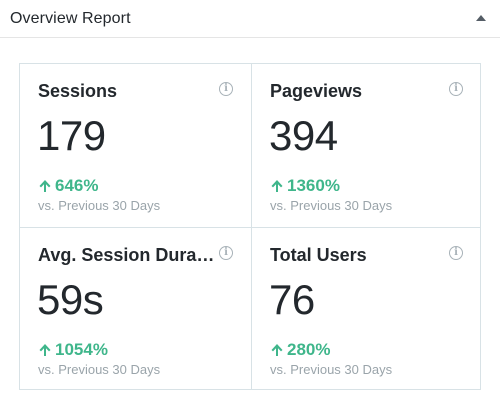  Describe the element at coordinates (292, 299) in the screenshot. I see `metric-value: 76` at that location.